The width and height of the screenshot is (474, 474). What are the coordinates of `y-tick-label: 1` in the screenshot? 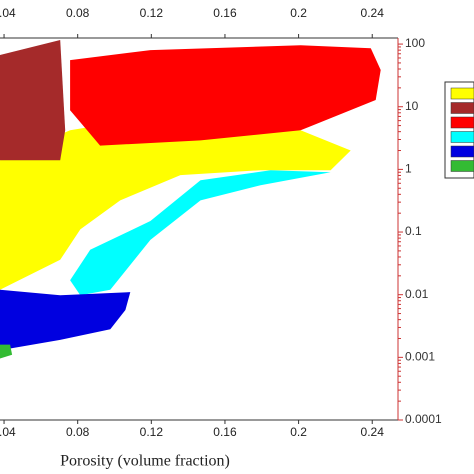 It's located at (408, 169).